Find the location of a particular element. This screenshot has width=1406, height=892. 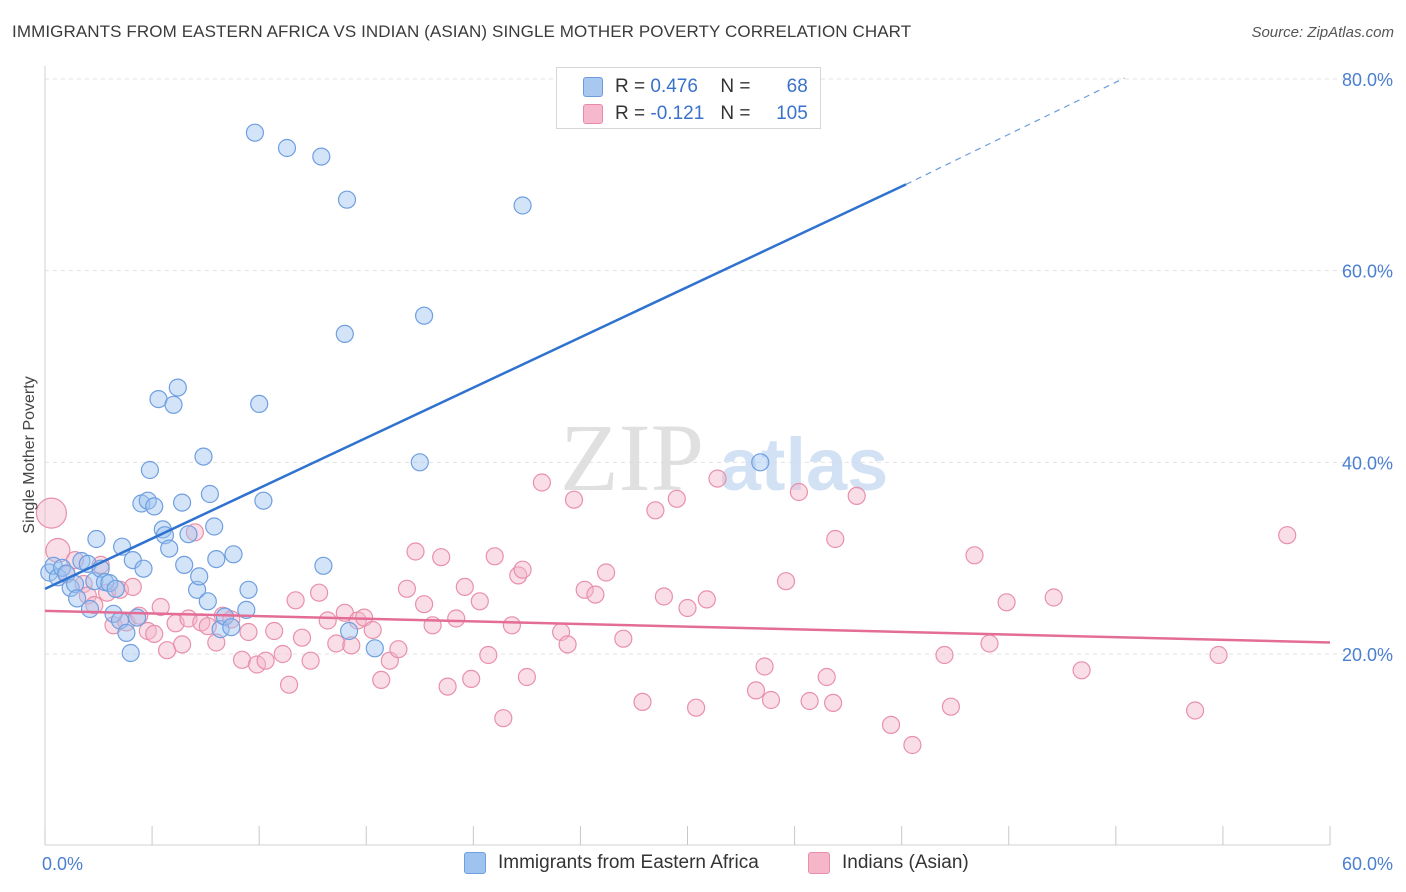

n-value: 68 is located at coordinates (797, 86).